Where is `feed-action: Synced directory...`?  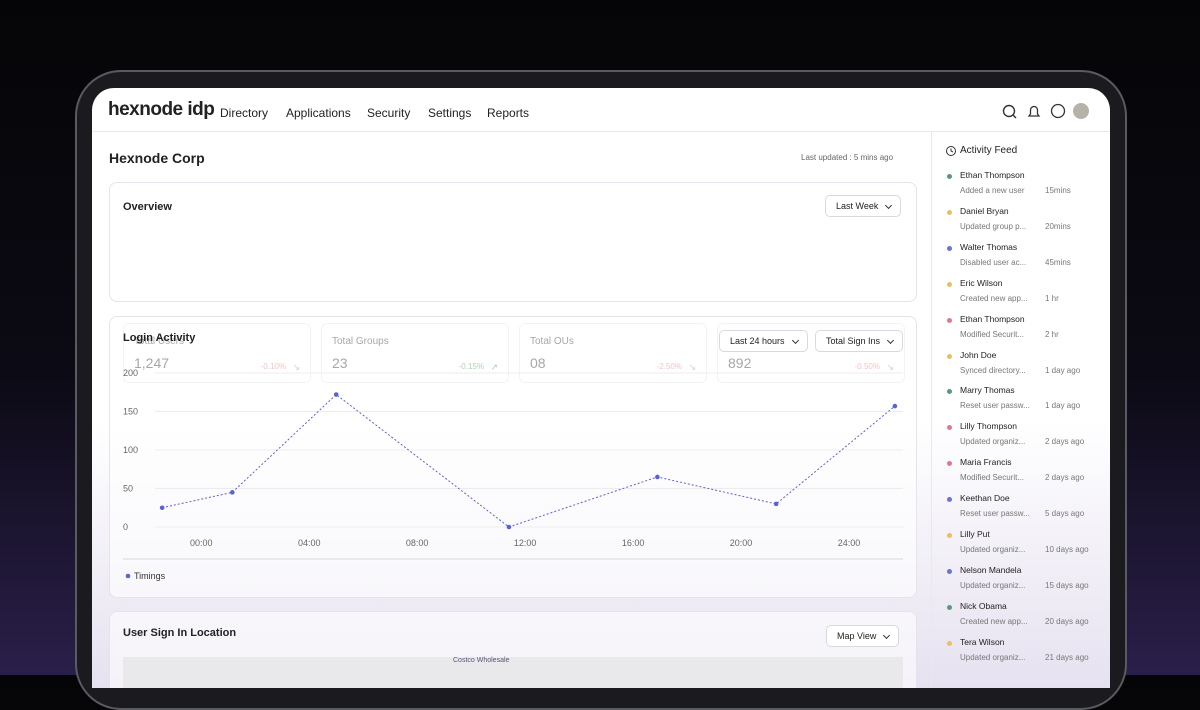 feed-action: Synced directory... is located at coordinates (993, 370).